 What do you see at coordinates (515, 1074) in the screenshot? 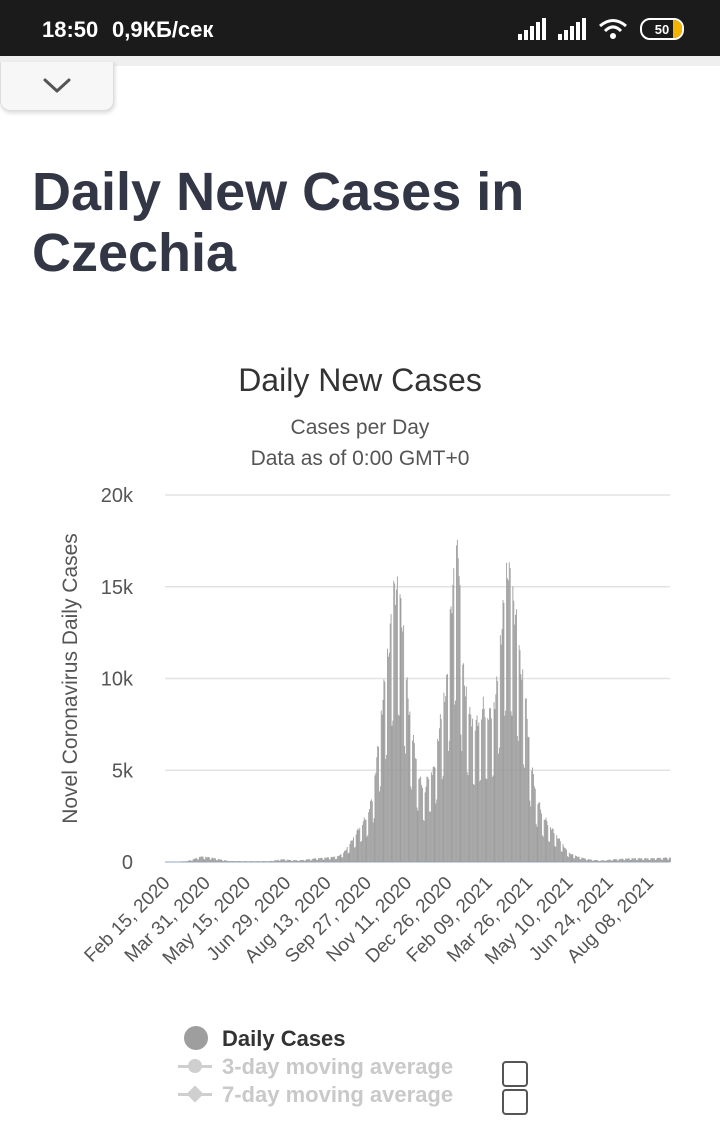
I see `checkbox-3-day-average` at bounding box center [515, 1074].